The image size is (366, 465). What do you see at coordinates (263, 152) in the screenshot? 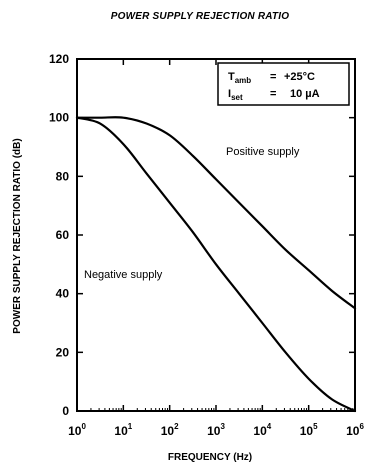
I see `series-label-positive: Positive supply` at bounding box center [263, 152].